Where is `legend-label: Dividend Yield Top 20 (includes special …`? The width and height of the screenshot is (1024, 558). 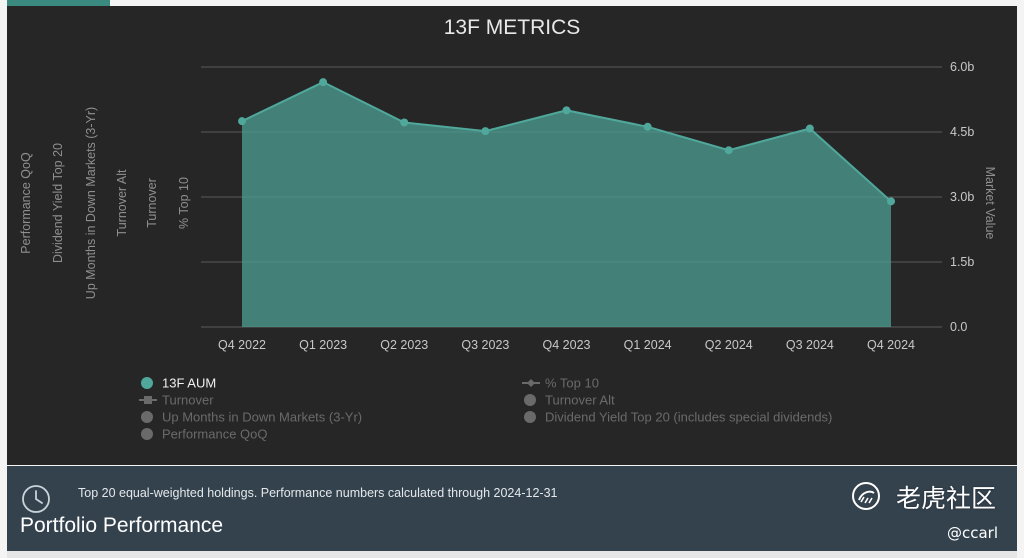 legend-label: Dividend Yield Top 20 (includes special … is located at coordinates (688, 417).